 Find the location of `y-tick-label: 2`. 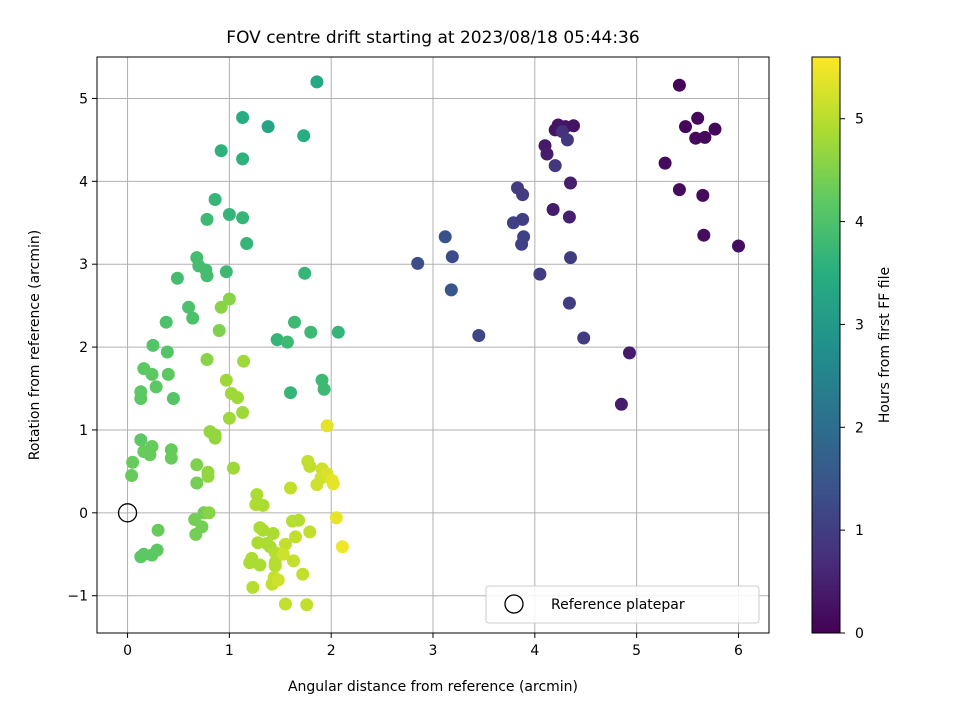

y-tick-label: 2 is located at coordinates (83, 348).